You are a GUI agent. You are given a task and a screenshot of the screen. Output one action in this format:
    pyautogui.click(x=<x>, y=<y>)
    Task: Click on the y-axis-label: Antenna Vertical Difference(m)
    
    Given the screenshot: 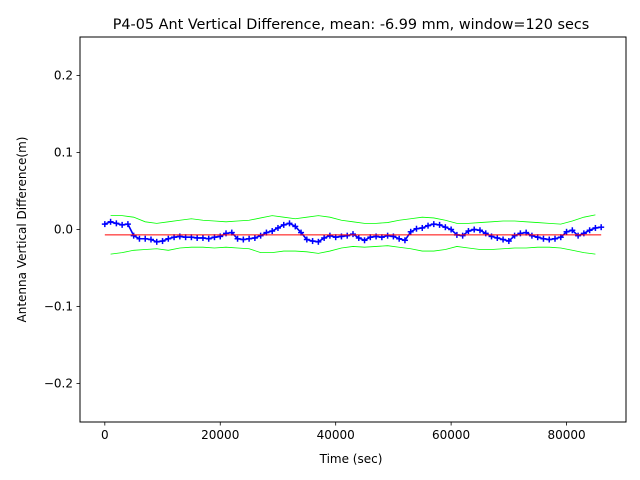 What is the action you would take?
    pyautogui.click(x=22, y=230)
    